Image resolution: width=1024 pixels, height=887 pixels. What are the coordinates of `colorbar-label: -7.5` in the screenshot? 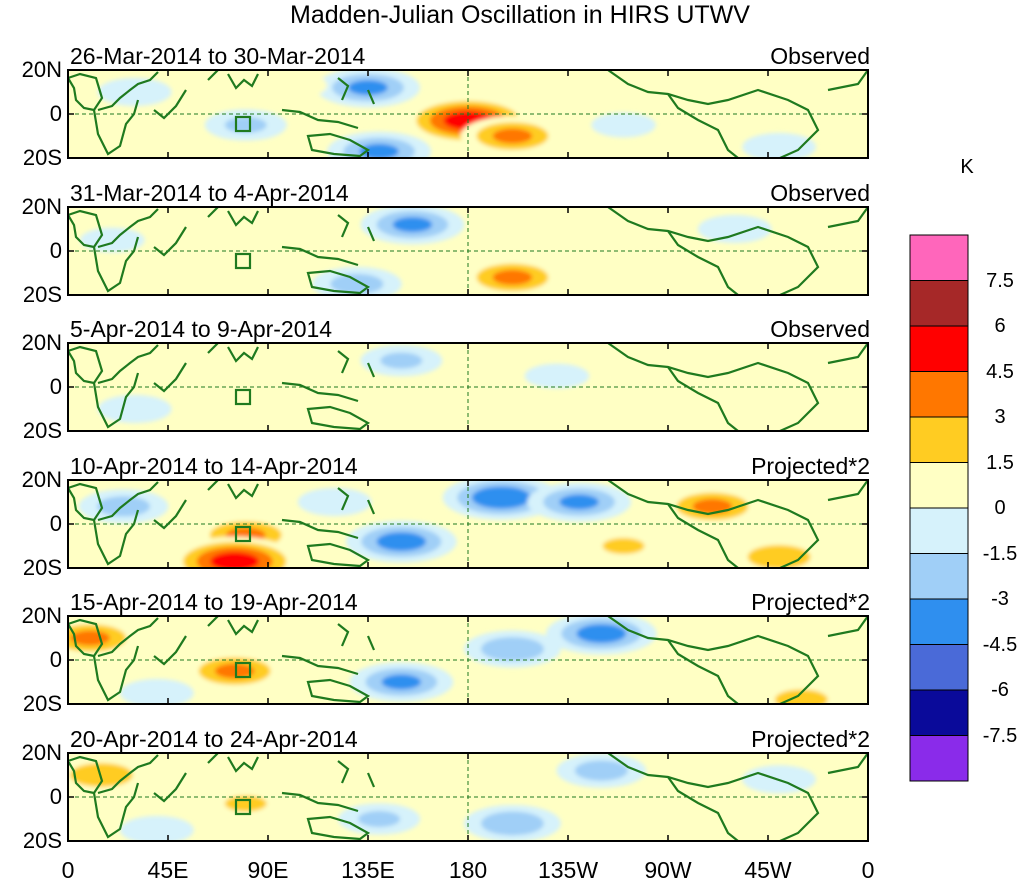 It's located at (1000, 735).